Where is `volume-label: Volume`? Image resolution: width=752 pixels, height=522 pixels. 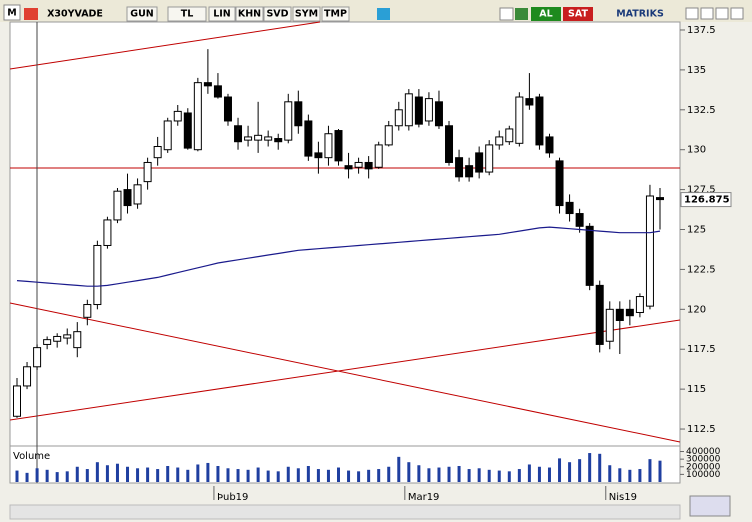
volume-label: Volume is located at coordinates (31, 456).